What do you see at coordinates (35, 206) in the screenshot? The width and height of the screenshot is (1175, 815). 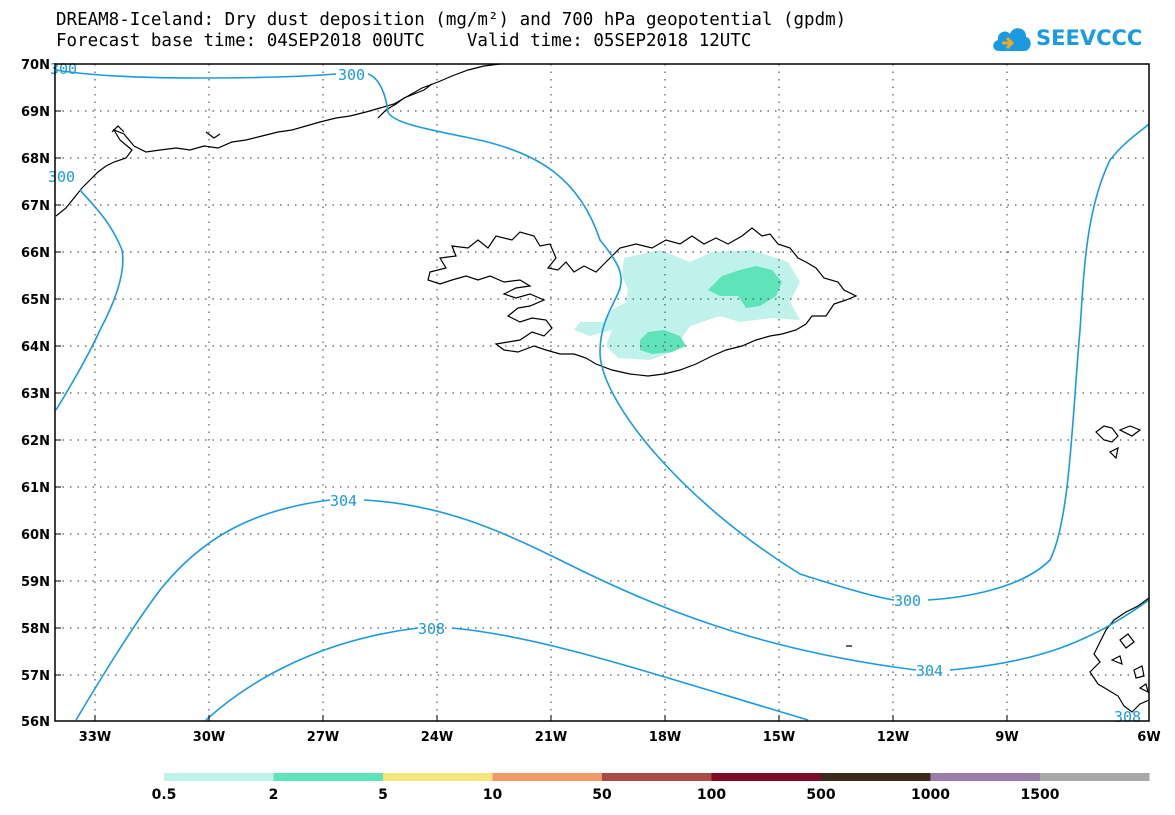 I see `lat-label: 67N` at bounding box center [35, 206].